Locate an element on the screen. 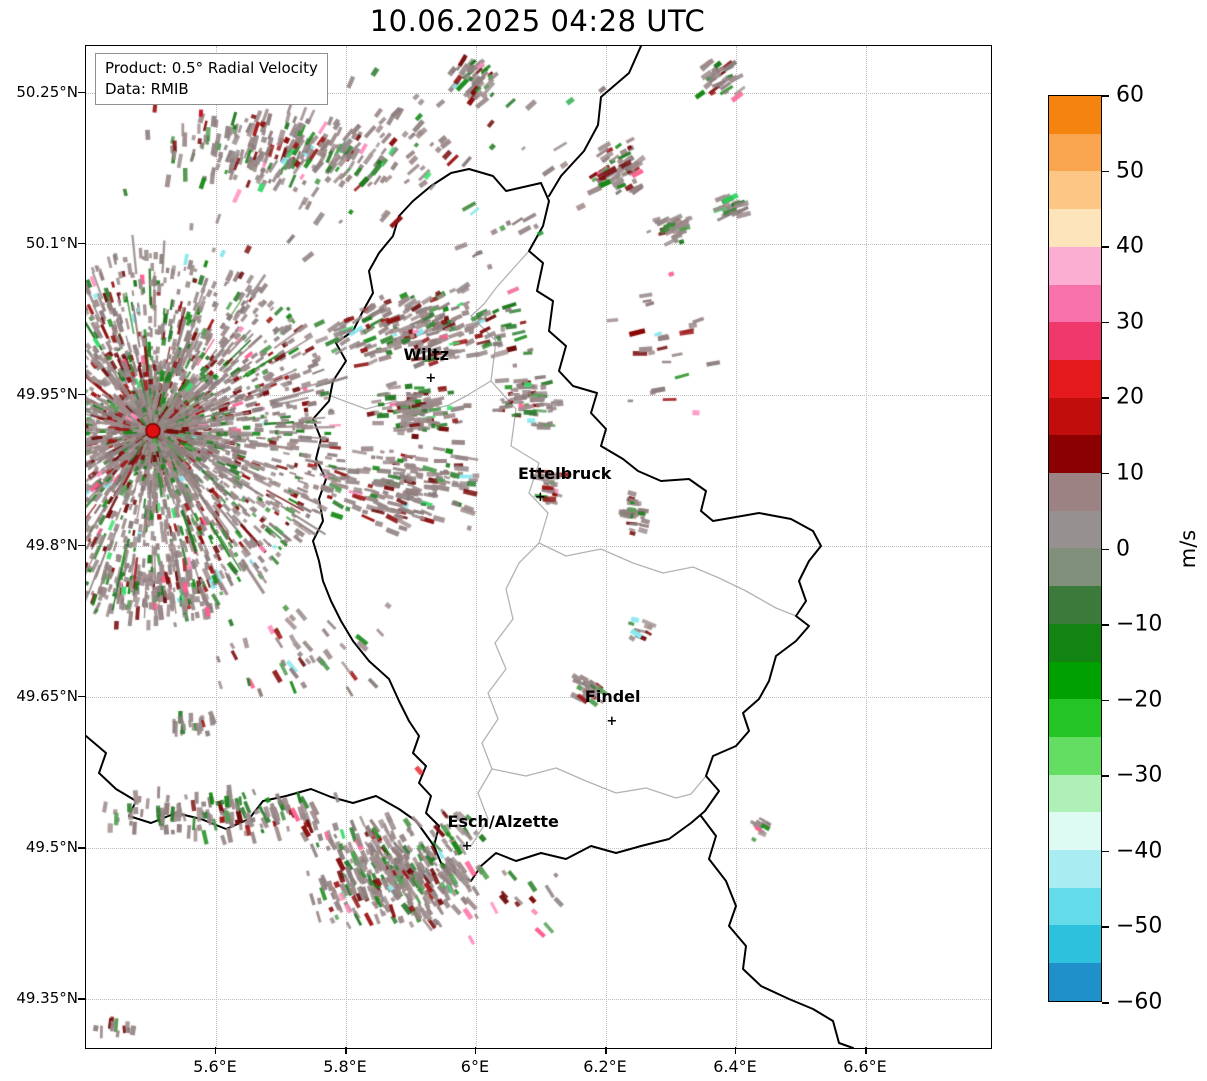 This screenshot has height=1081, width=1207. colorbar-tick-label: 0 is located at coordinates (1123, 548).